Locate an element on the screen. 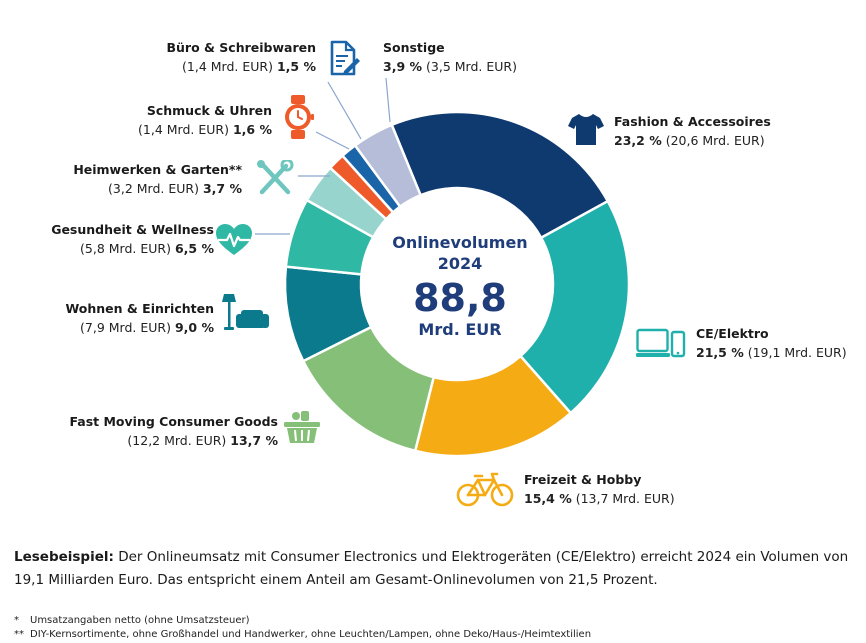 This screenshot has width=866, height=643. center-unit: Mrd. EUR is located at coordinates (460, 329).